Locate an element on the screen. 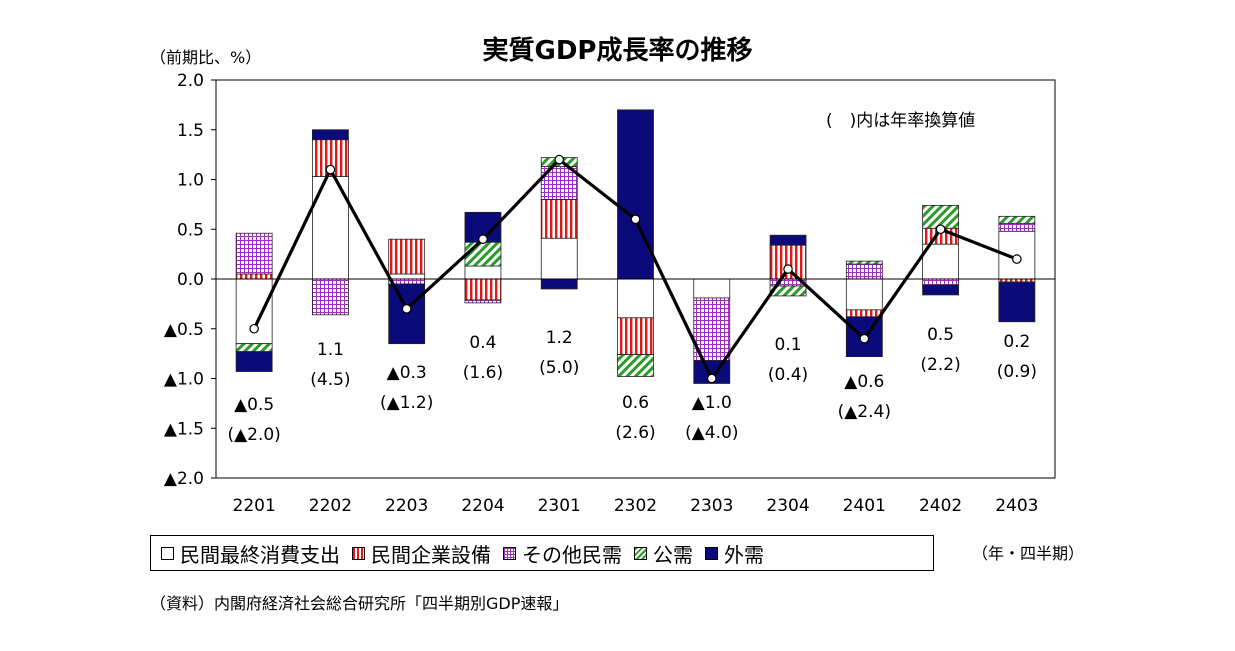 The height and width of the screenshot is (651, 1235). legend-label-other-private: その他民需 is located at coordinates (572, 554).